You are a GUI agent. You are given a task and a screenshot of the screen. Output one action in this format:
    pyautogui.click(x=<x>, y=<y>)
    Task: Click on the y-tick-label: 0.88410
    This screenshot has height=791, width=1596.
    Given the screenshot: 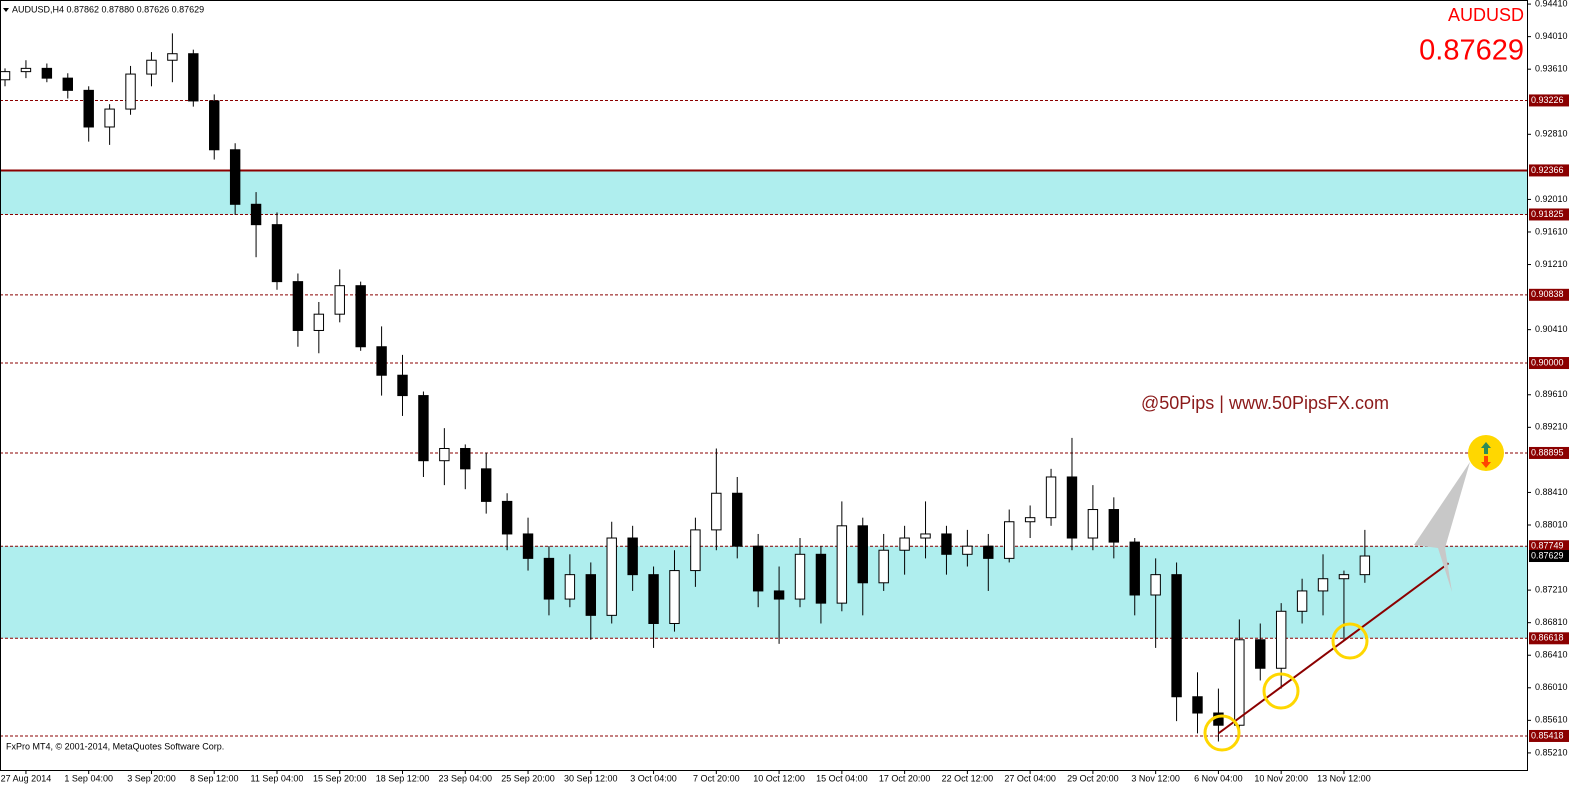 What is the action you would take?
    pyautogui.click(x=1551, y=492)
    